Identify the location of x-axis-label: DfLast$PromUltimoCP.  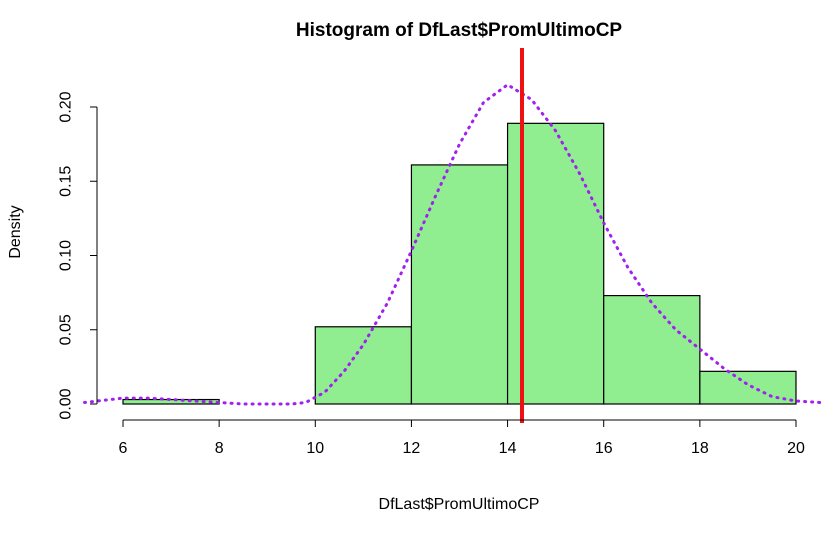
(459, 504).